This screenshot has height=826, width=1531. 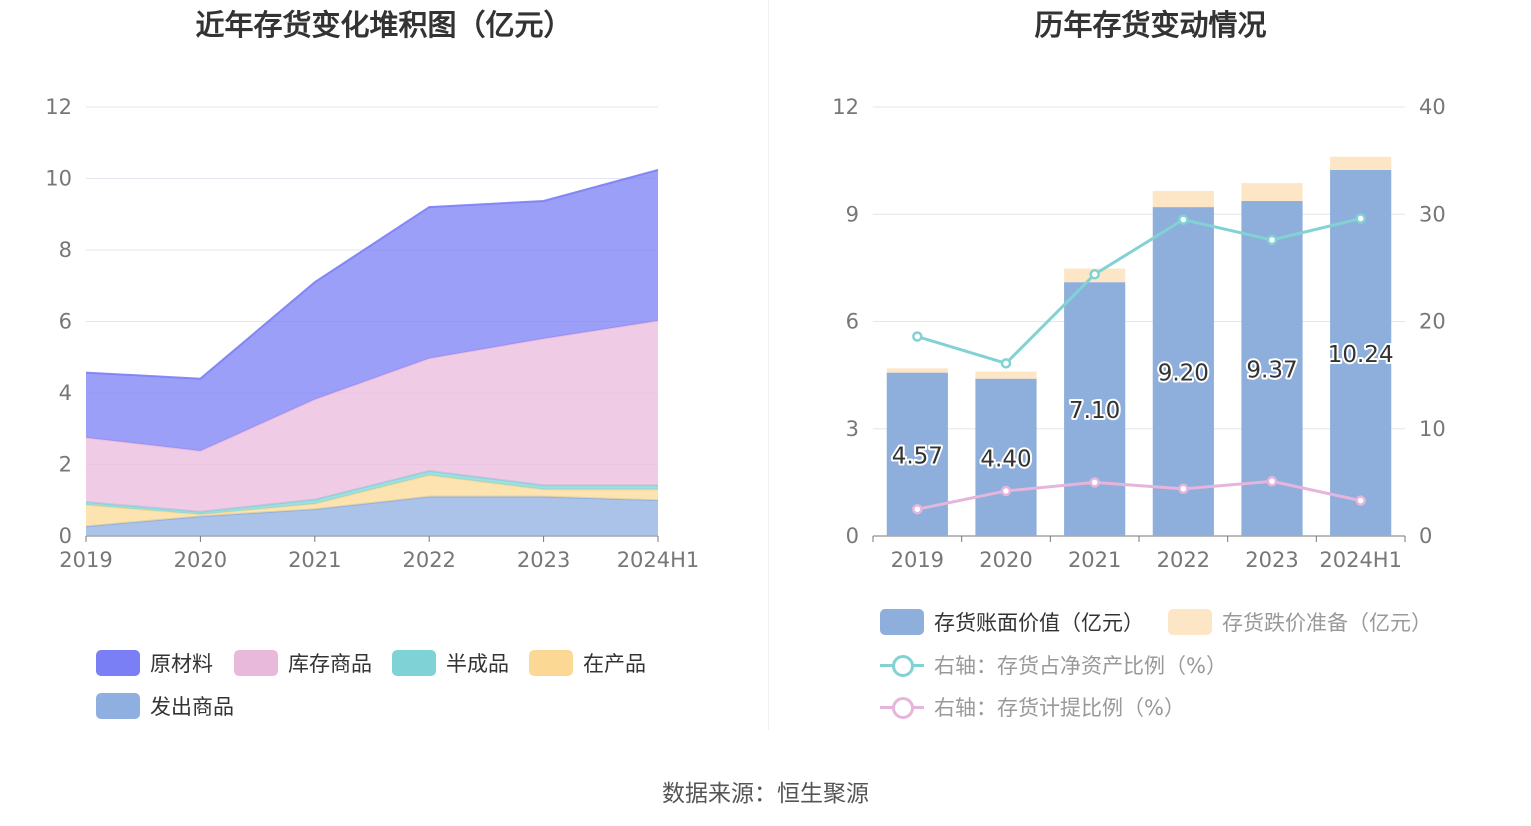 What do you see at coordinates (845, 107) in the screenshot?
I see `y-tick-label-right-chart: 12` at bounding box center [845, 107].